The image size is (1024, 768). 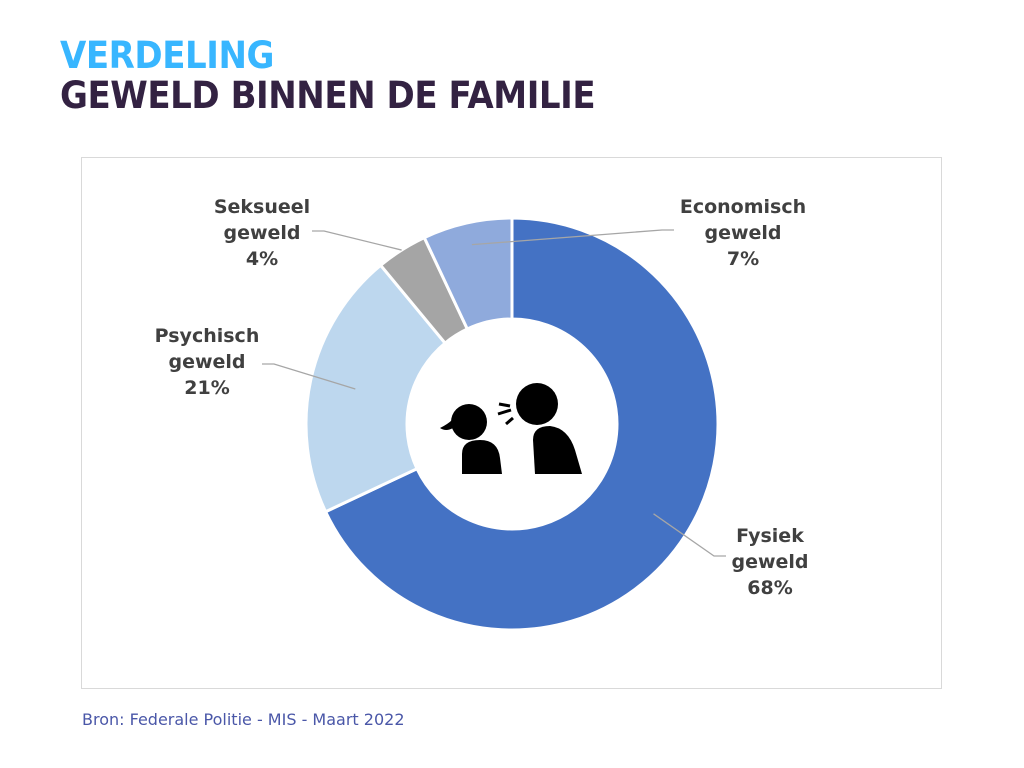 I want to click on title-line-2: GEWELD BINNEN DE FAMILIE, so click(x=328, y=95).